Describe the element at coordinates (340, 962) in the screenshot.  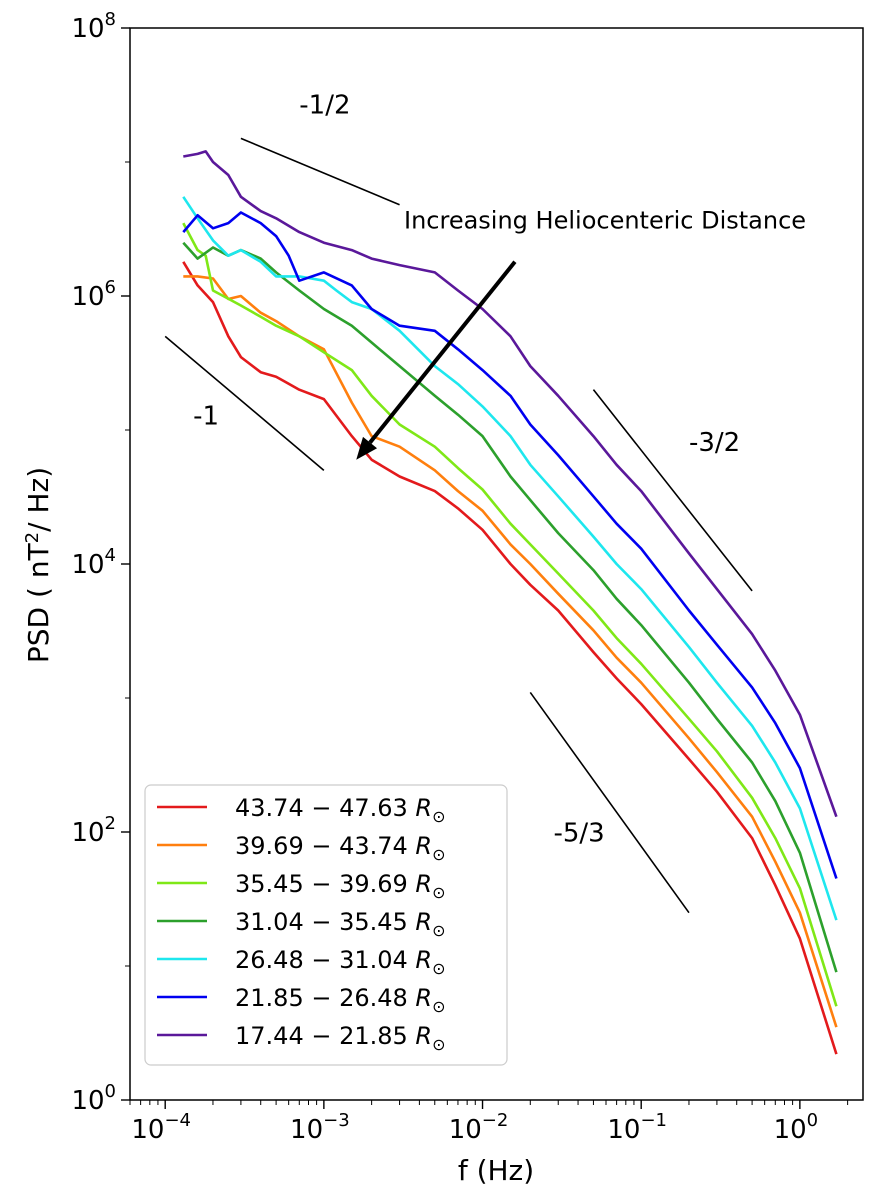
I see `legend-label: 26.48 − 31.04 R⊙` at that location.